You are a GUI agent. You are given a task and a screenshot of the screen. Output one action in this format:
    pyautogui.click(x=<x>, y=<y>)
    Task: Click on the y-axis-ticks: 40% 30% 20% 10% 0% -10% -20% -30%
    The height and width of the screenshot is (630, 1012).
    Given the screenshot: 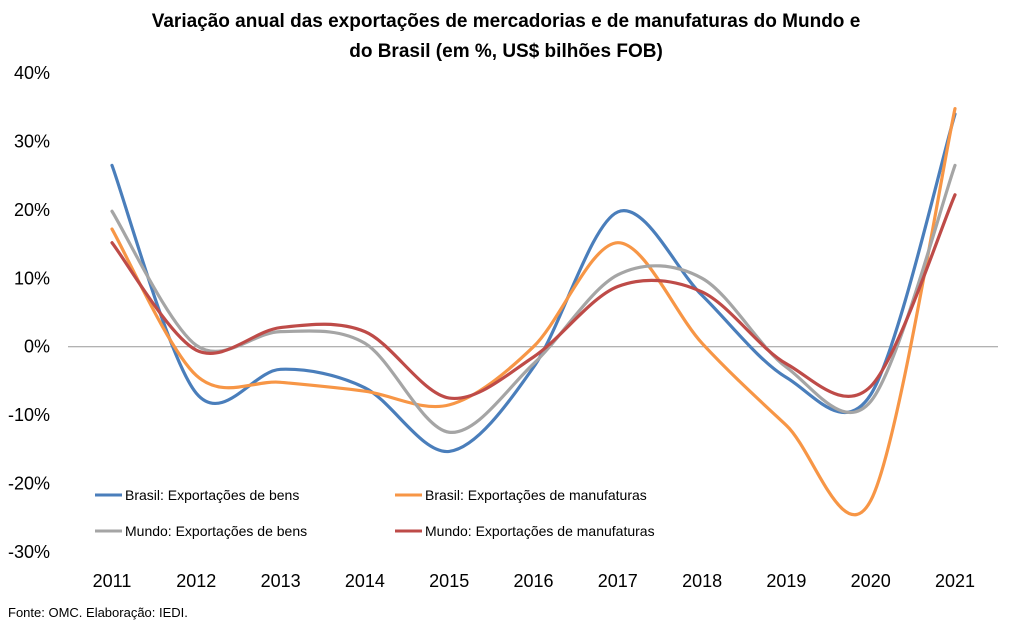 What is the action you would take?
    pyautogui.click(x=29, y=312)
    